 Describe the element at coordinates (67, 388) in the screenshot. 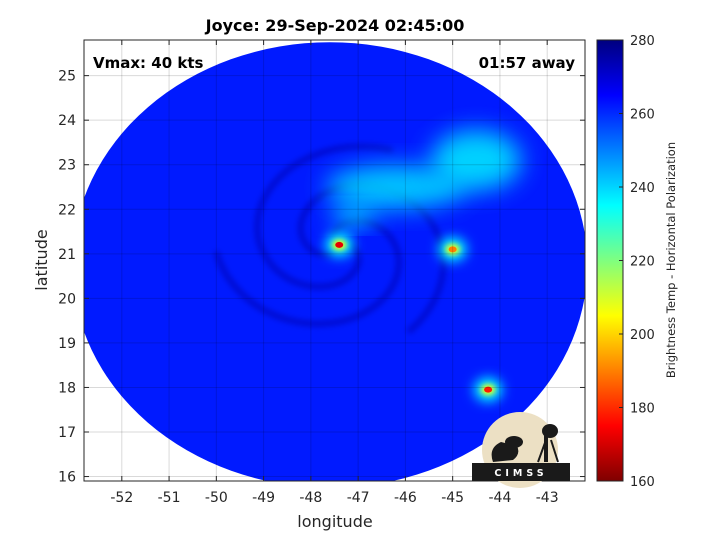

I see `y-tick-label: 18` at that location.